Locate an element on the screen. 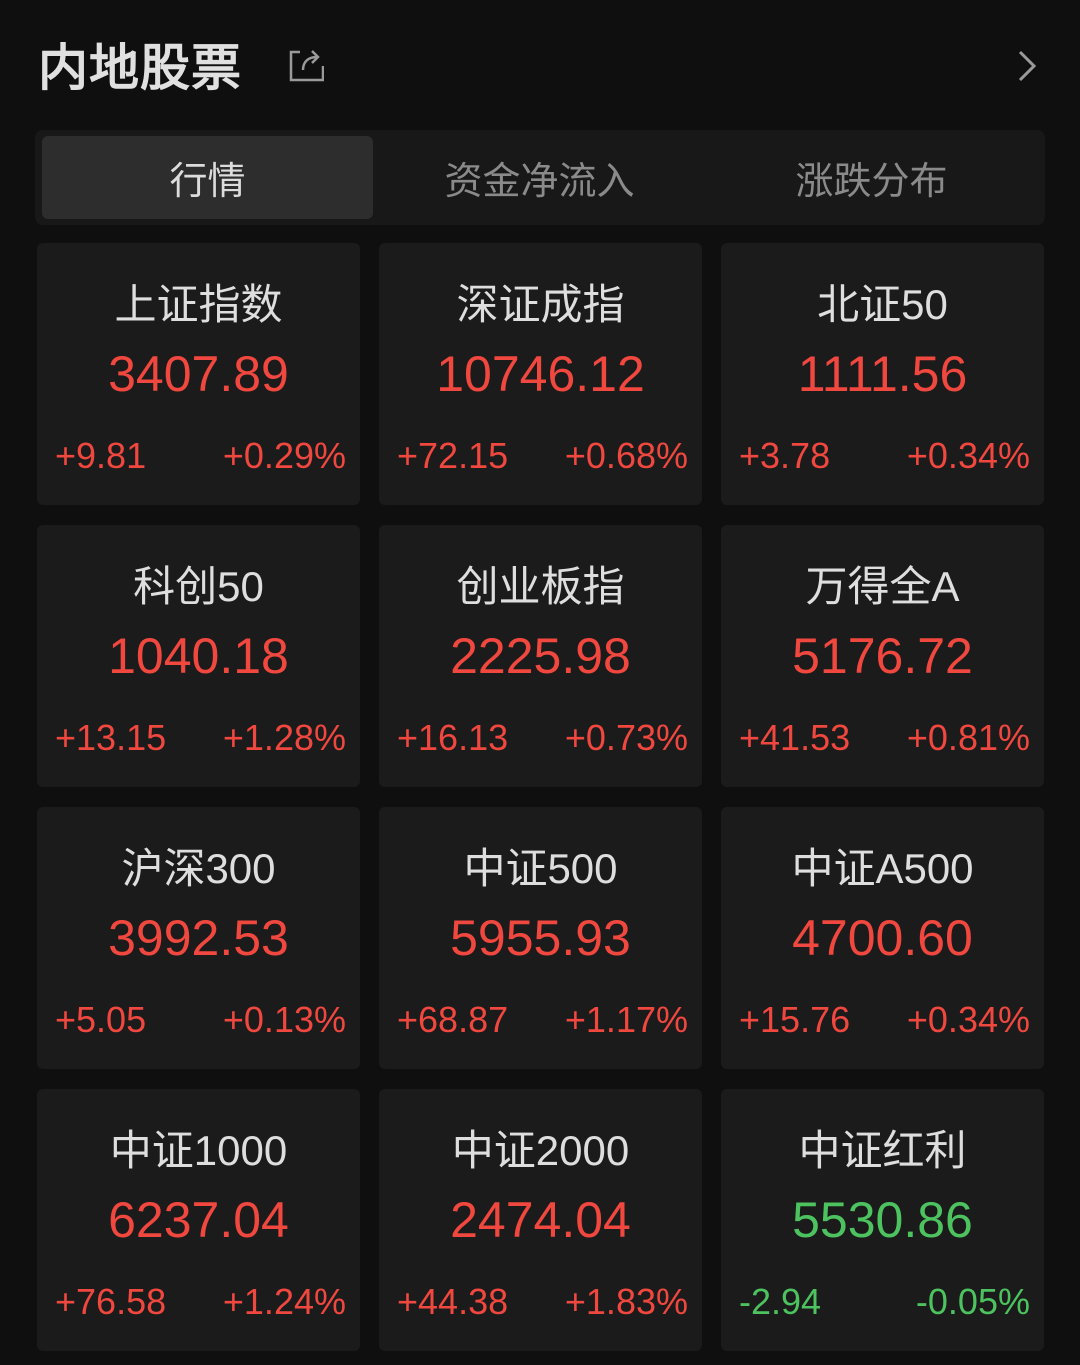 The image size is (1080, 1365). index-value: 1111.56 is located at coordinates (882, 374).